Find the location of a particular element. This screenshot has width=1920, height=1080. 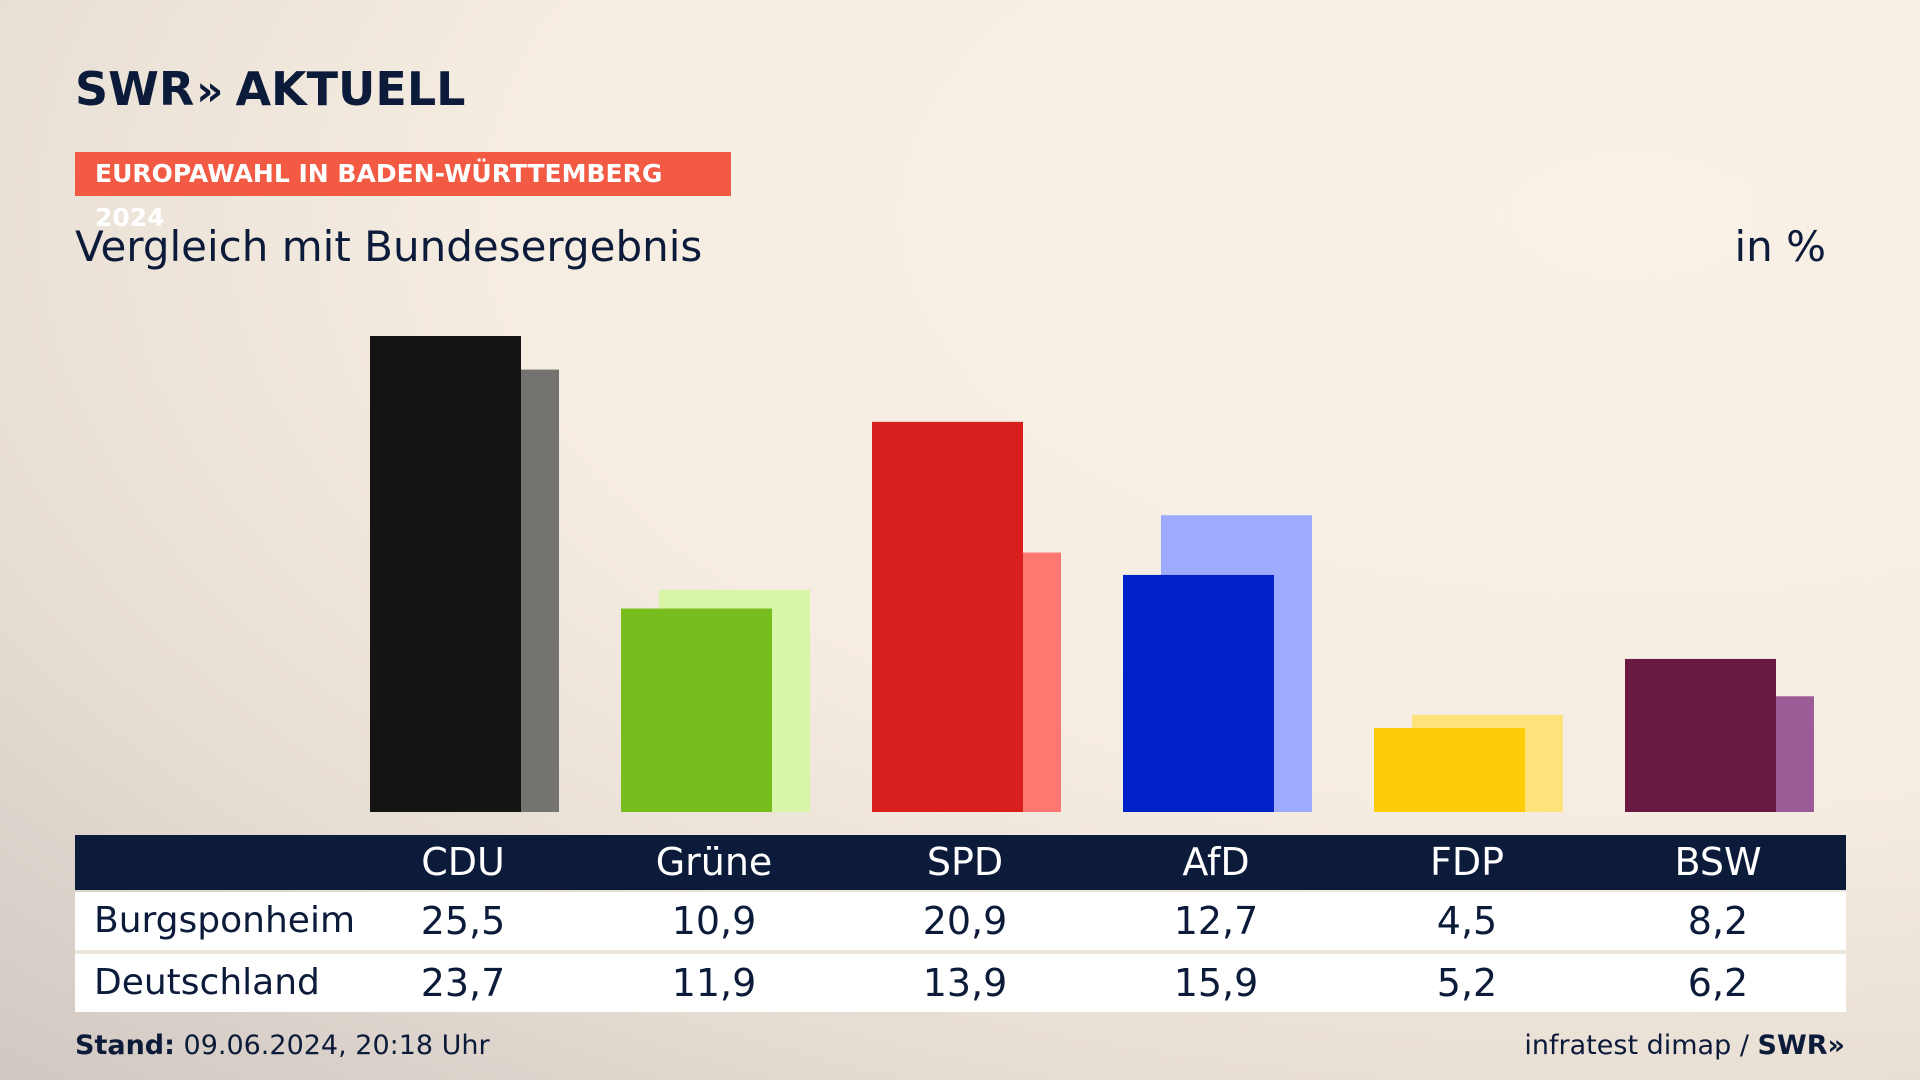

bar-burgsponheim-afd is located at coordinates (1198, 693).